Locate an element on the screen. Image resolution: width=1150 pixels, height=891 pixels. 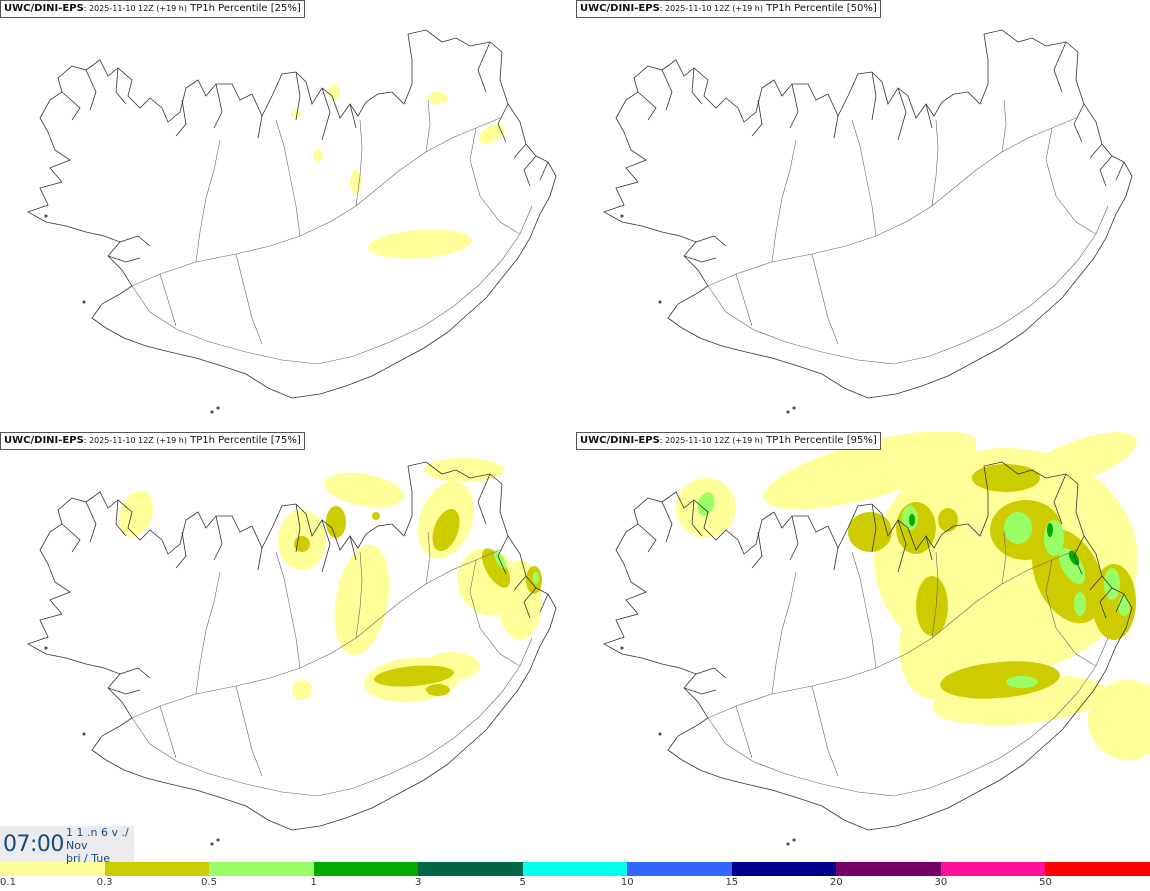
precip-shading is located at coordinates (330, 580).